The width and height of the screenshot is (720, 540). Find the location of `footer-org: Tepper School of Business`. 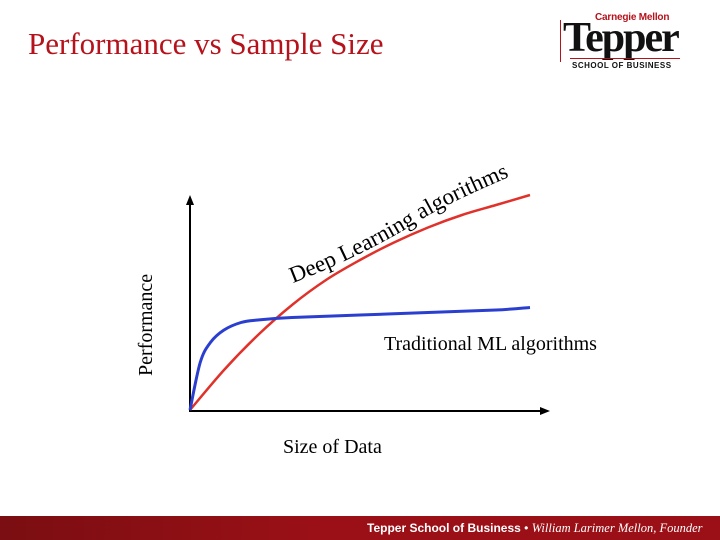

footer-org: Tepper School of Business is located at coordinates (444, 528).